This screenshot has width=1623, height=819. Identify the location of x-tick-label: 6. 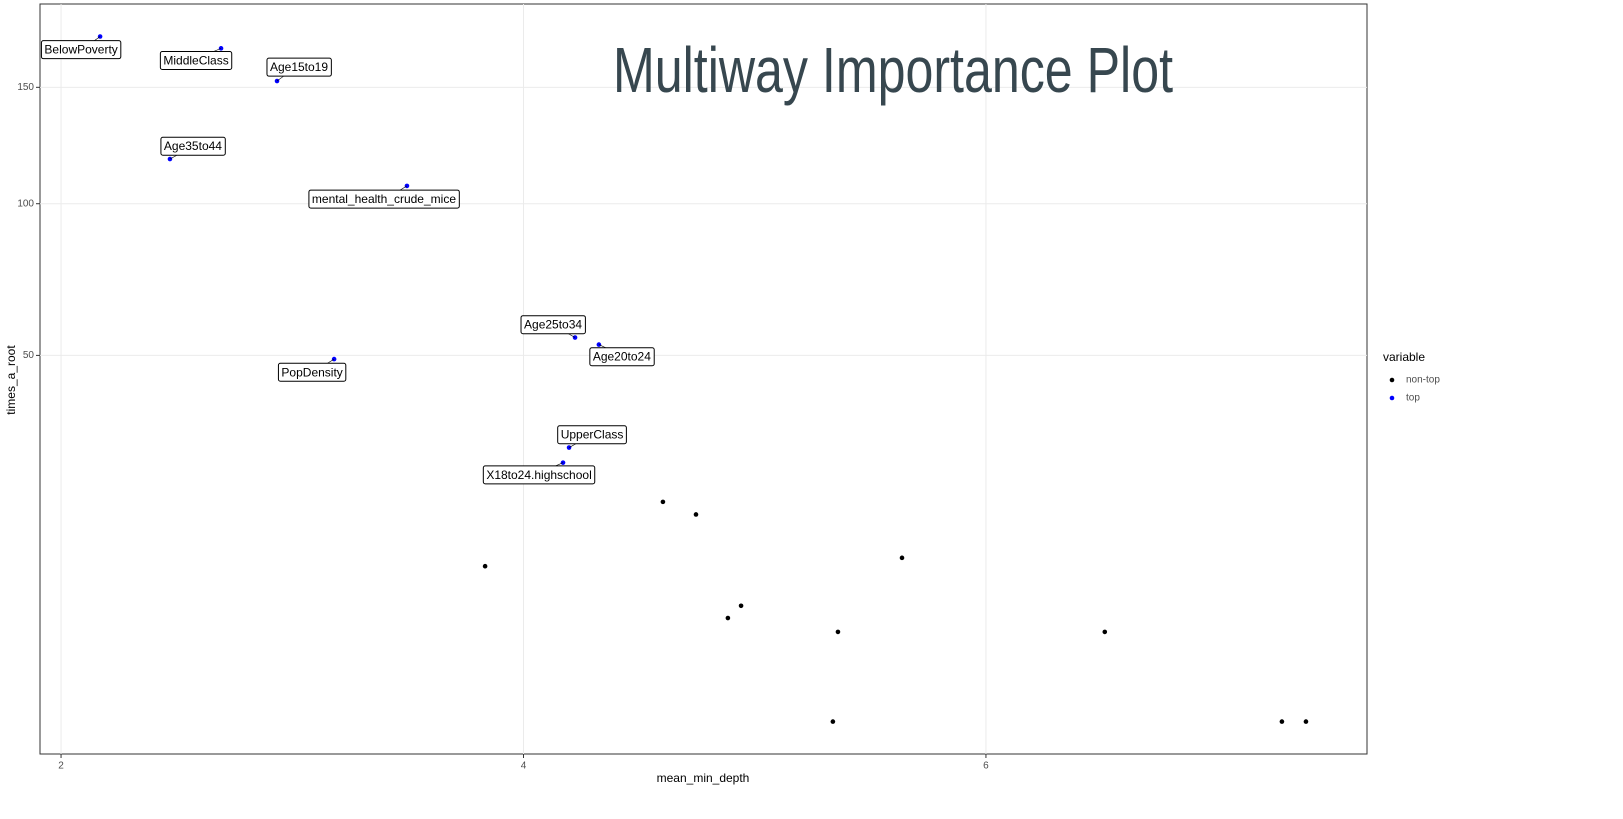
(986, 766).